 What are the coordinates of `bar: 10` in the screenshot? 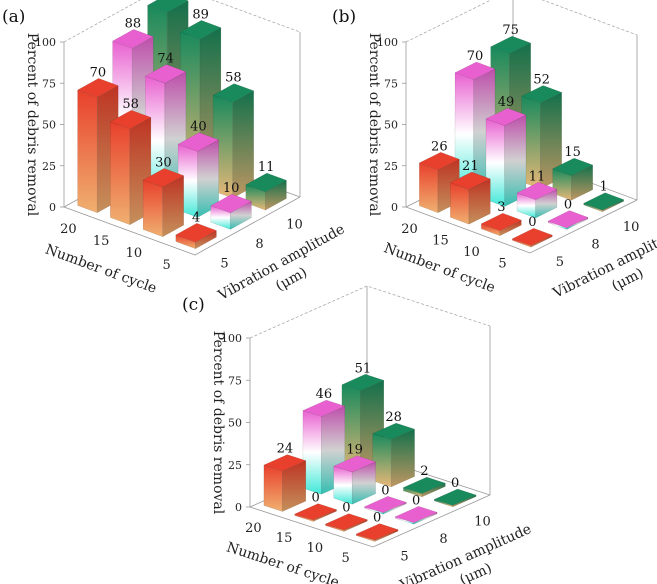 It's located at (231, 205).